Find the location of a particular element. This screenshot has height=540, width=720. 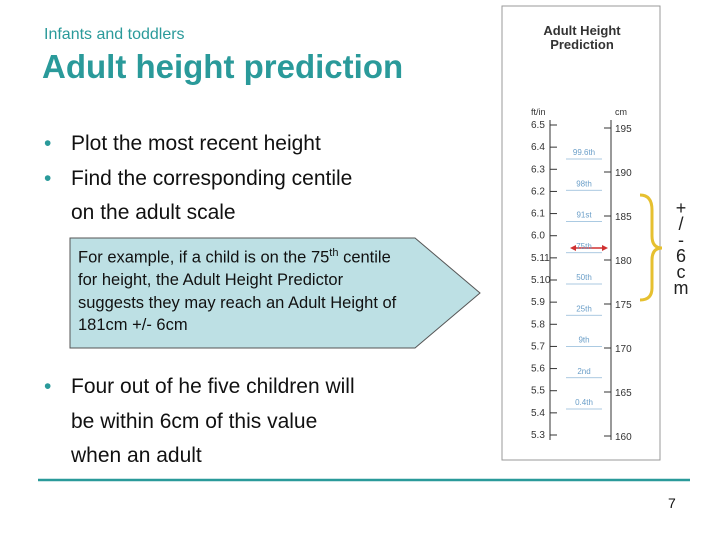

ft-label: 6.2 is located at coordinates (538, 191).